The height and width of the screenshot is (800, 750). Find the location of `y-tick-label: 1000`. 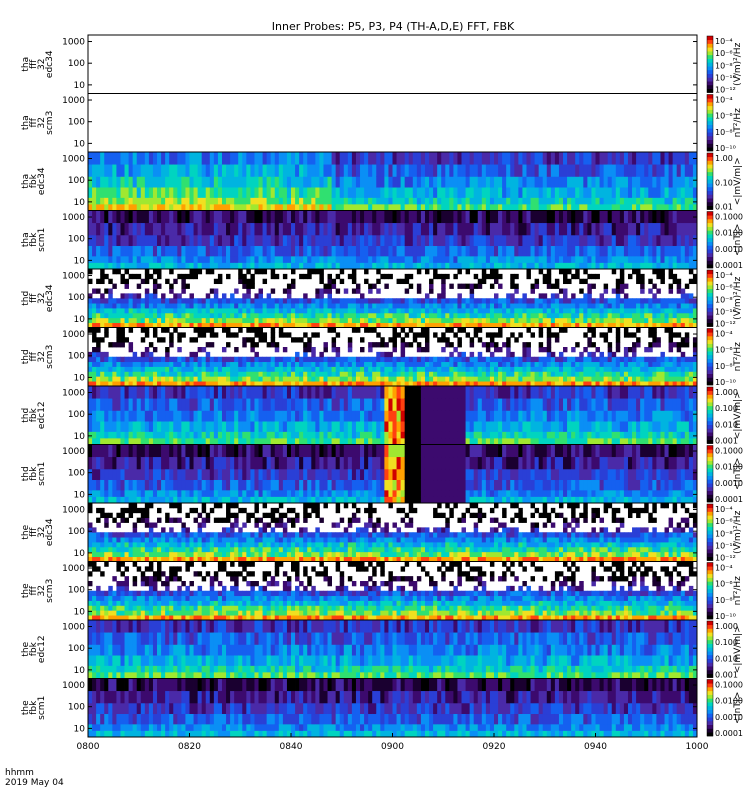

y-tick-label: 1000 is located at coordinates (73, 160).